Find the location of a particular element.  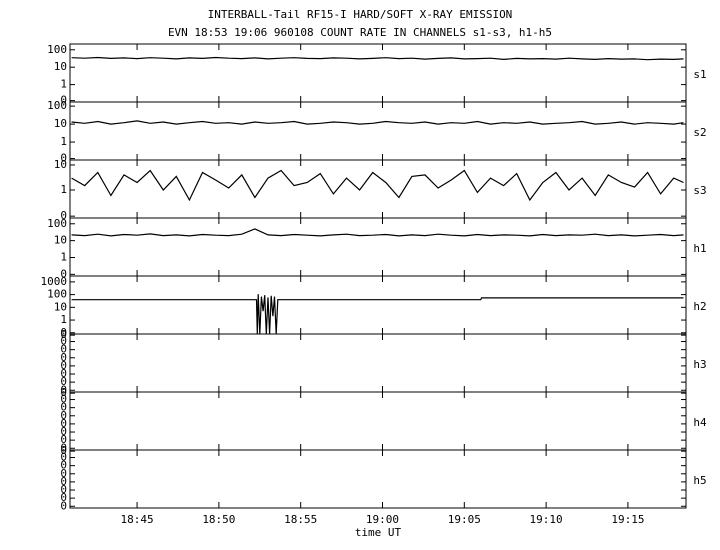

x-tick-label: 18:55 is located at coordinates (300, 519).